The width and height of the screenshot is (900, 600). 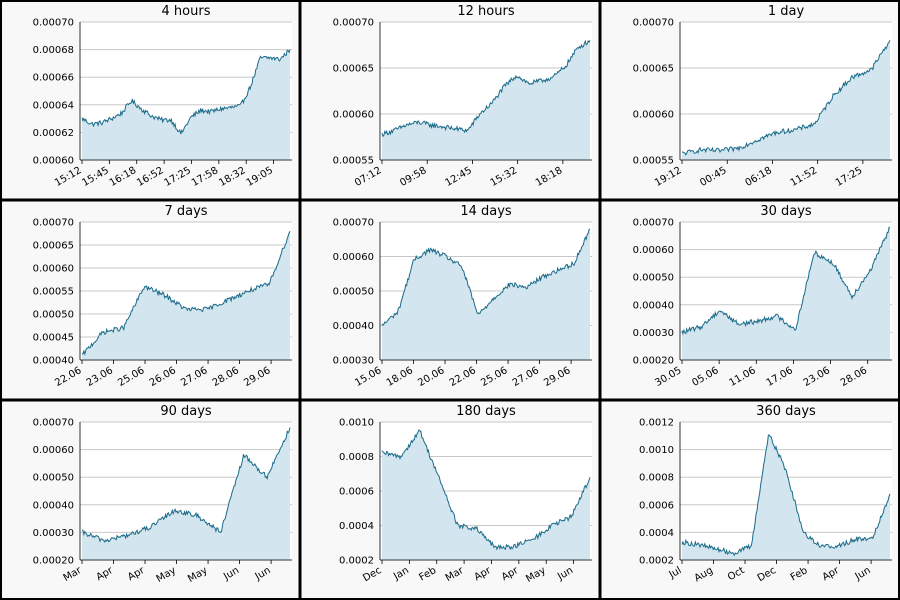 I want to click on chart-title: 4 hours, so click(x=186, y=11).